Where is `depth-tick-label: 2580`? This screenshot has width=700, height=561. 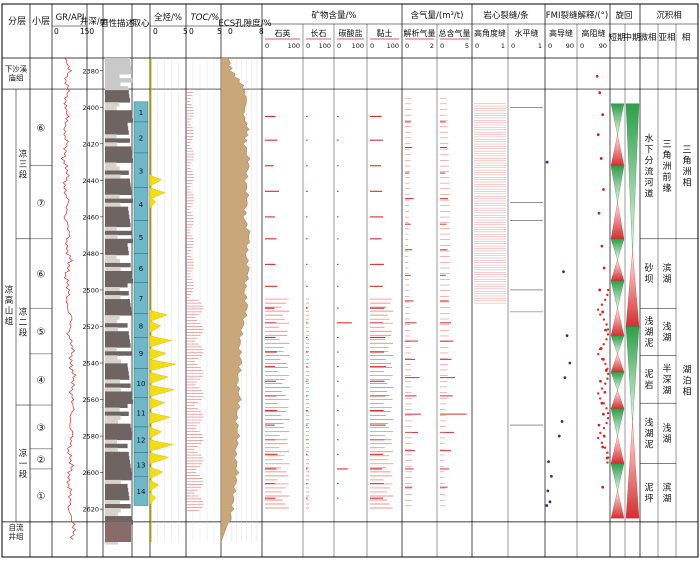
depth-tick-label: 2580 is located at coordinates (90, 437).